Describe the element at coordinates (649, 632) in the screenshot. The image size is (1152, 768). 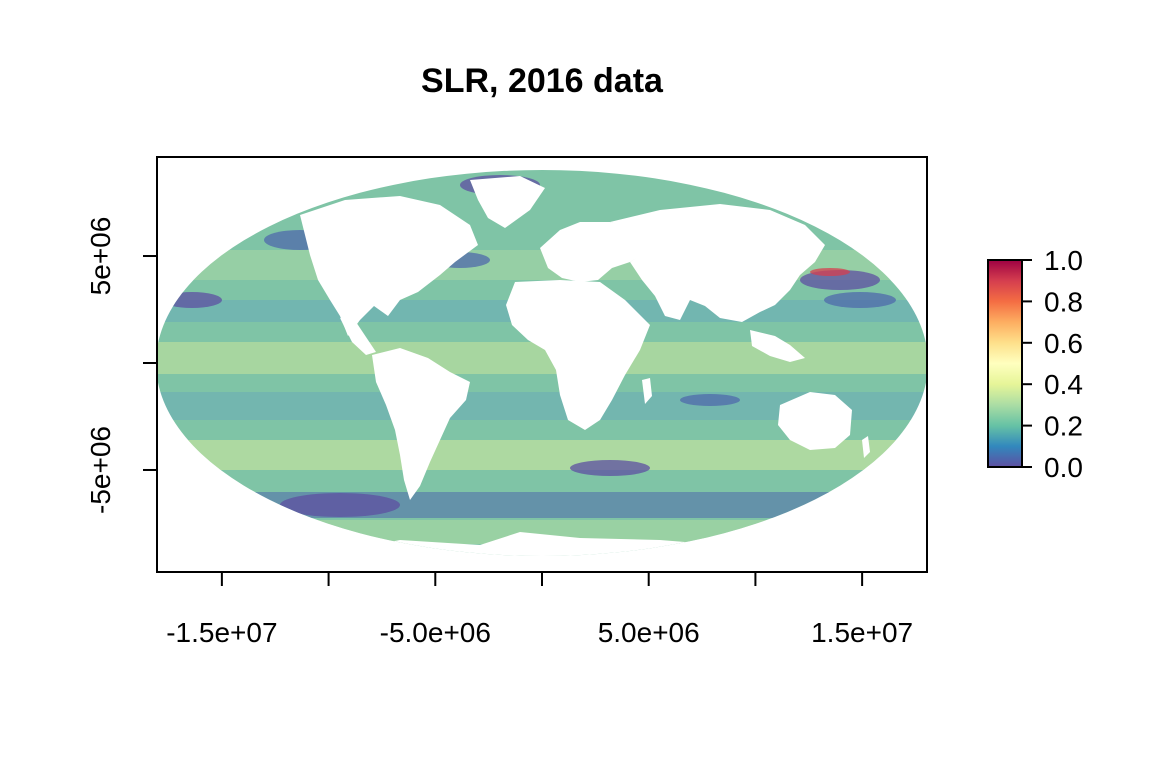
I see `x-tick-label: 5.0e+06` at that location.